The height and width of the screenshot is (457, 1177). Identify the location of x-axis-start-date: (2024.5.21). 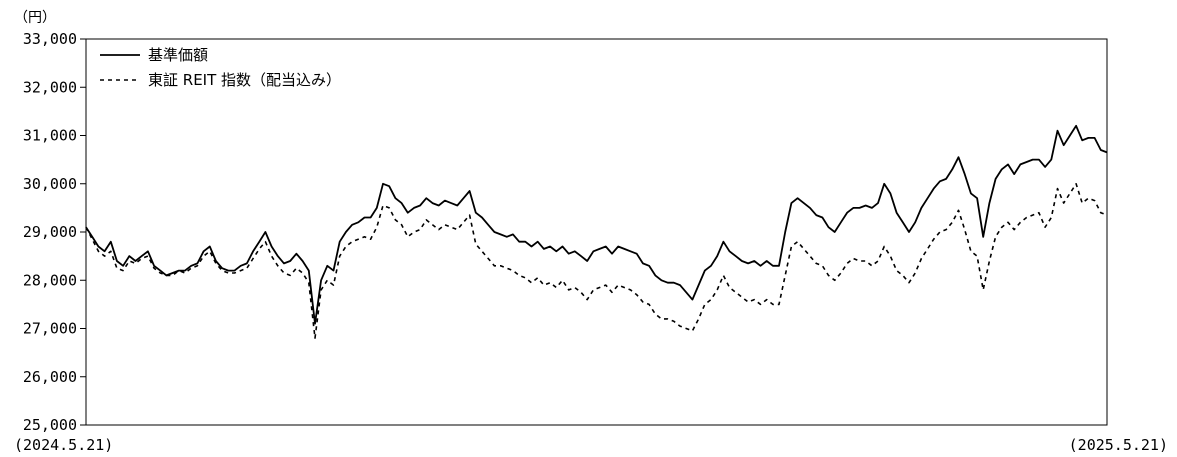
(63, 445).